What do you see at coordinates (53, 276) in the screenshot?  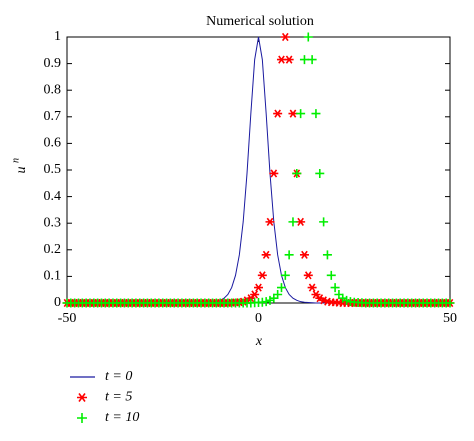 I see `y-tick-label: 0.1` at bounding box center [53, 276].